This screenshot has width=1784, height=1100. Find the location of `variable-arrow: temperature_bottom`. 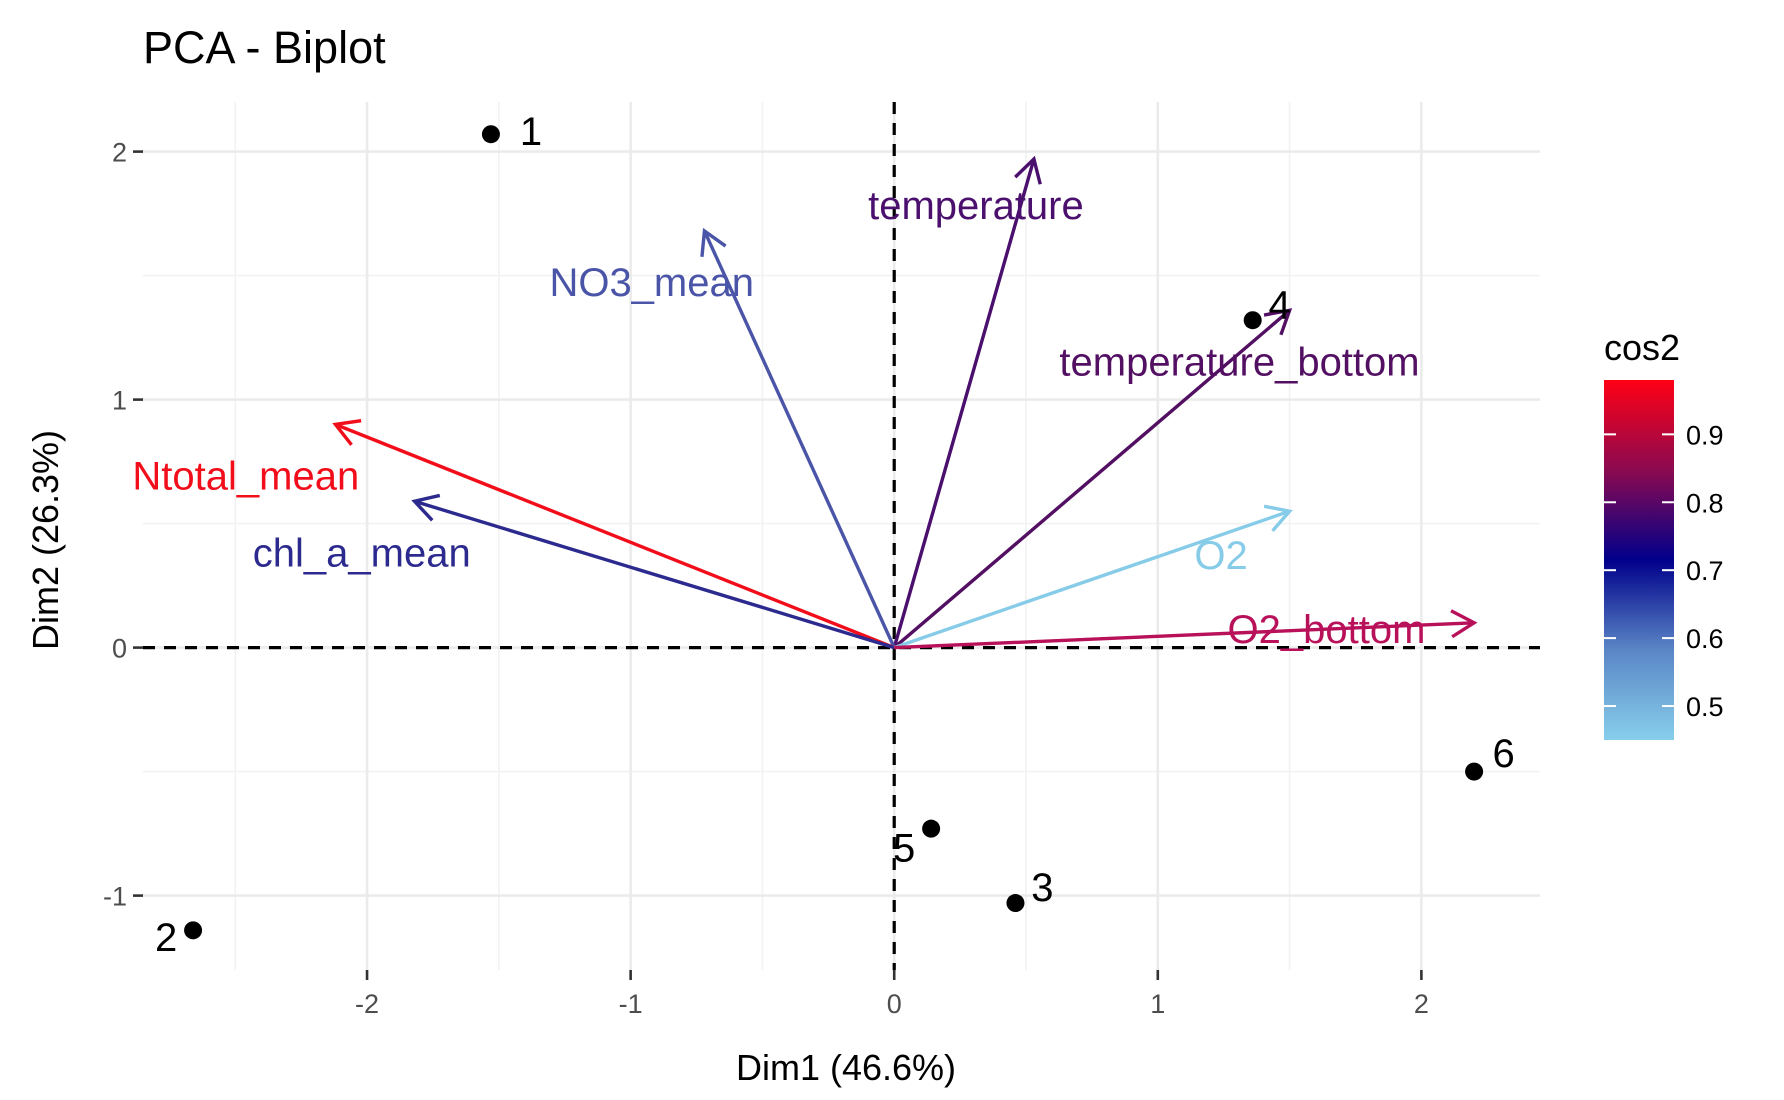

variable-arrow: temperature_bottom is located at coordinates (1156, 478).